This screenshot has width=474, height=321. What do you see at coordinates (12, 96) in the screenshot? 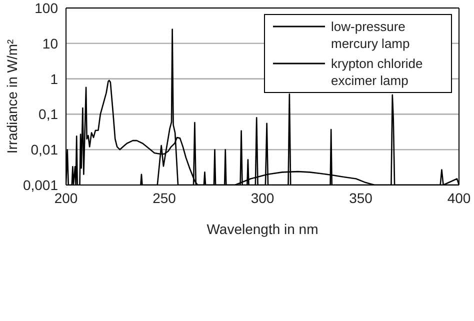
I see `y-axis-title: Irradiance in W/m²` at bounding box center [12, 96].